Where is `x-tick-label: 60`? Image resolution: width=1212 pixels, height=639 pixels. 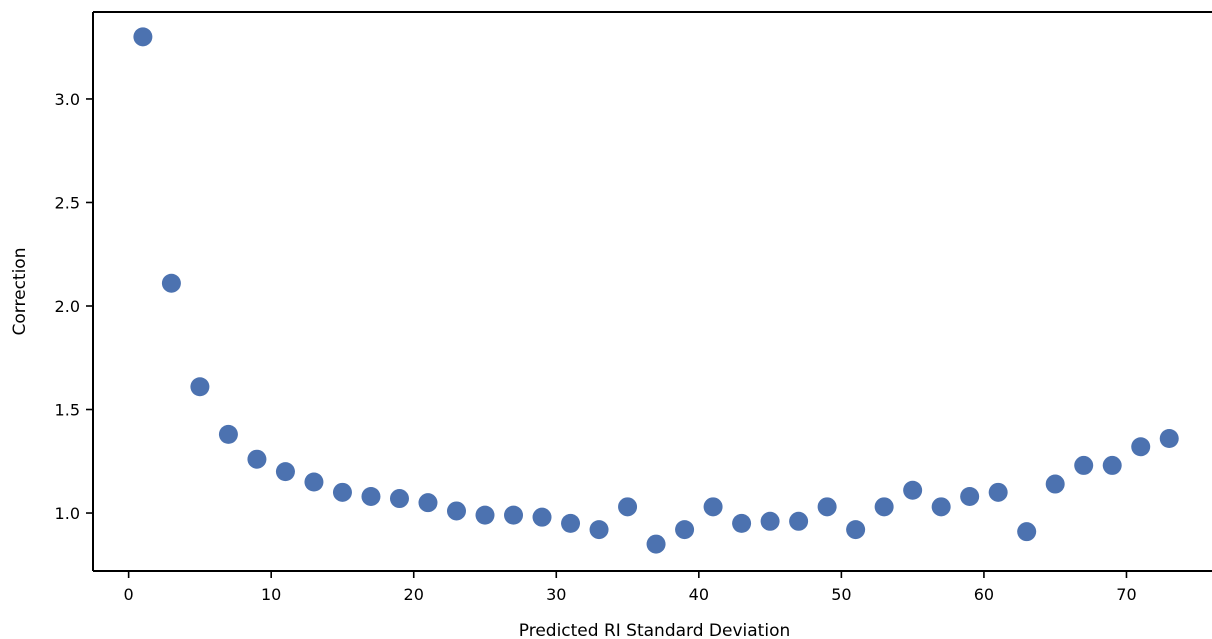
x-tick-label: 60 is located at coordinates (984, 594).